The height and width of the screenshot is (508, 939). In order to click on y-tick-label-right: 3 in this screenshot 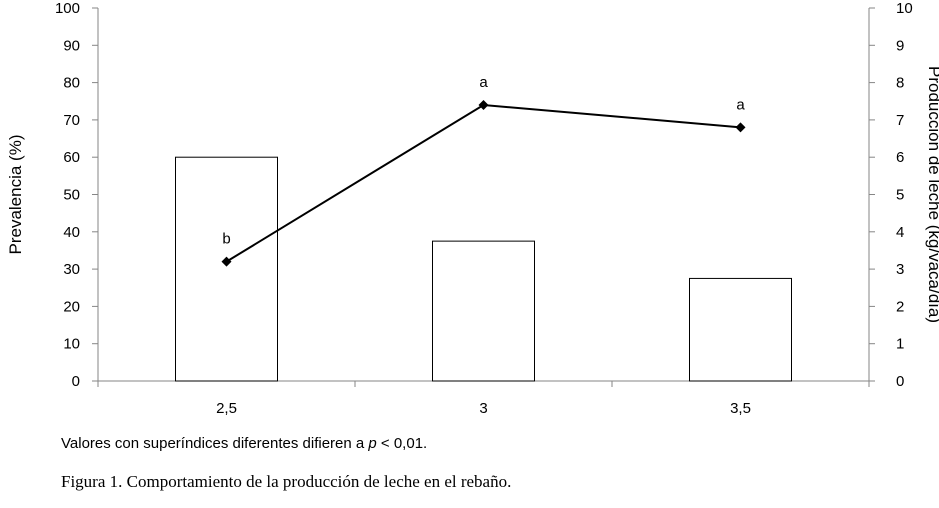, I will do `click(900, 269)`.